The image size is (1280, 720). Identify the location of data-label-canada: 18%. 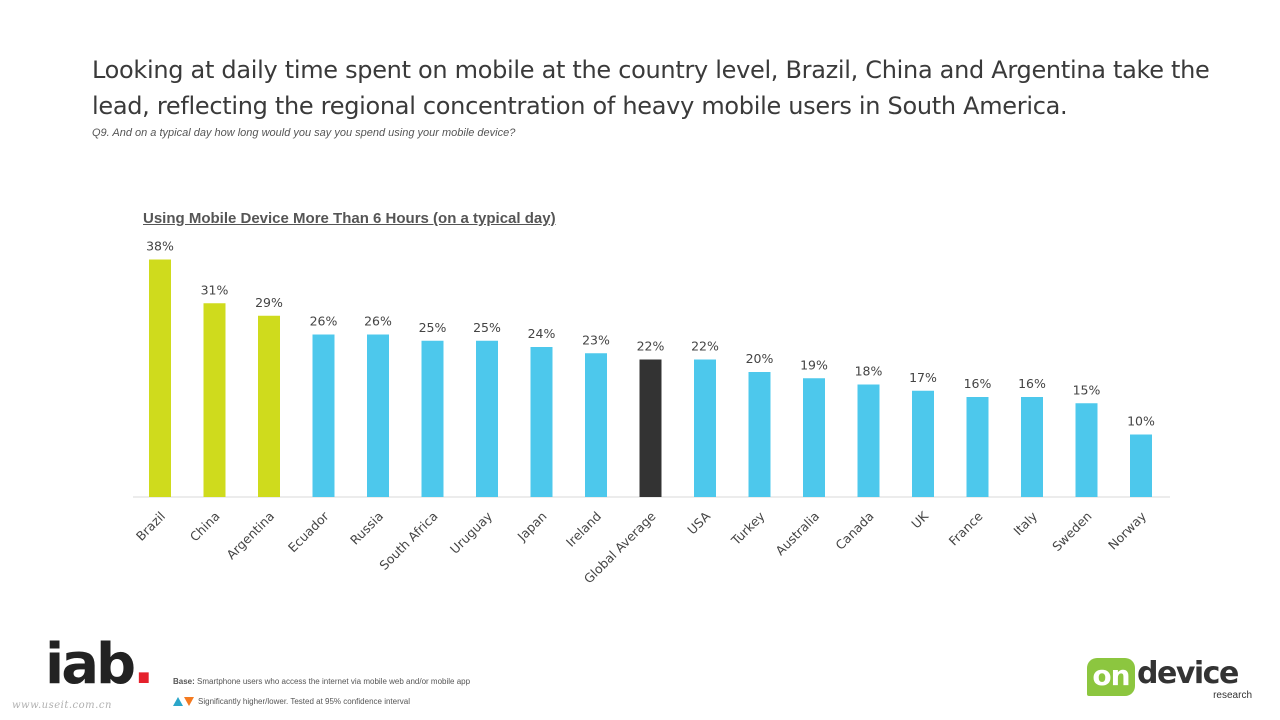
(869, 371).